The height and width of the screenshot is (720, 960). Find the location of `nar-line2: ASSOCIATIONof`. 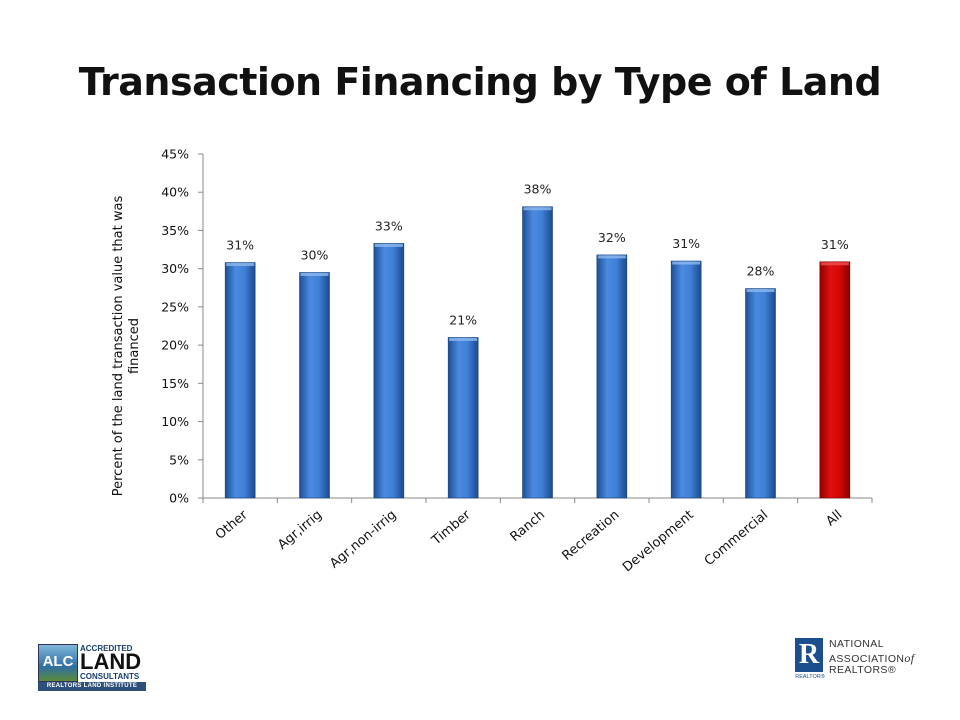

nar-line2: ASSOCIATIONof is located at coordinates (872, 658).